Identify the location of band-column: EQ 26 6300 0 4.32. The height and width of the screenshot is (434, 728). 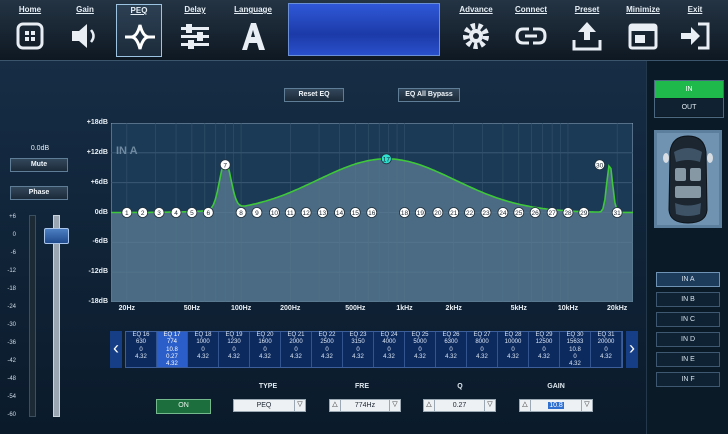
(451, 349).